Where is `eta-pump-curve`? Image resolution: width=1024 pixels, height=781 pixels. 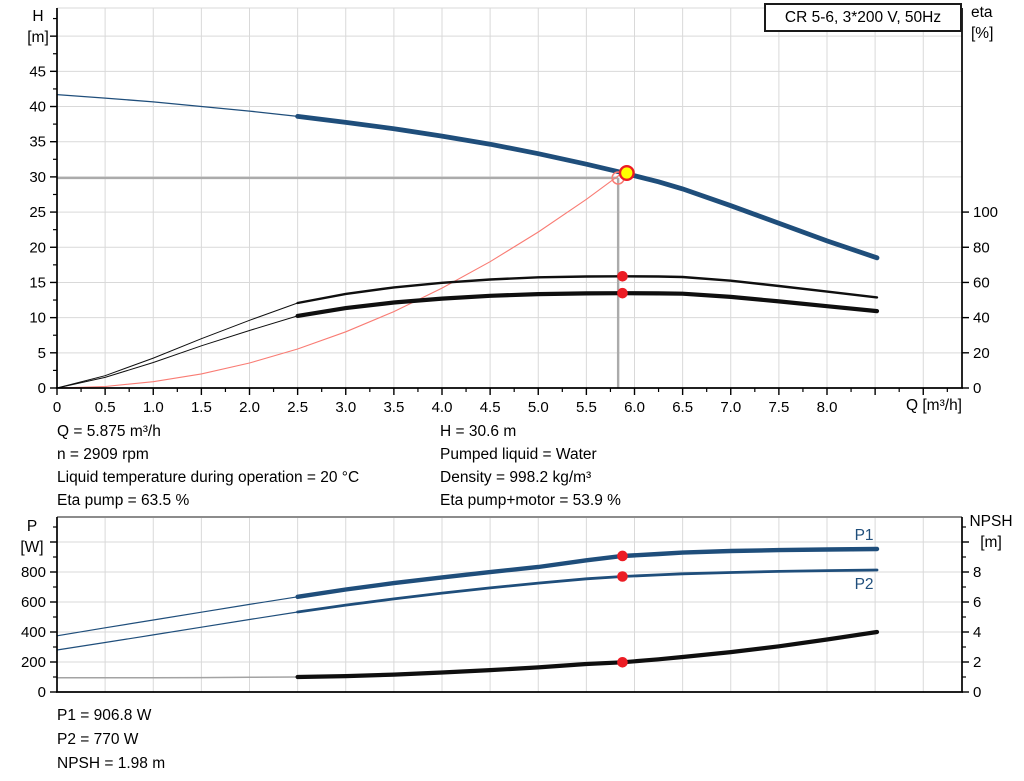
eta-pump-curve is located at coordinates (587, 290).